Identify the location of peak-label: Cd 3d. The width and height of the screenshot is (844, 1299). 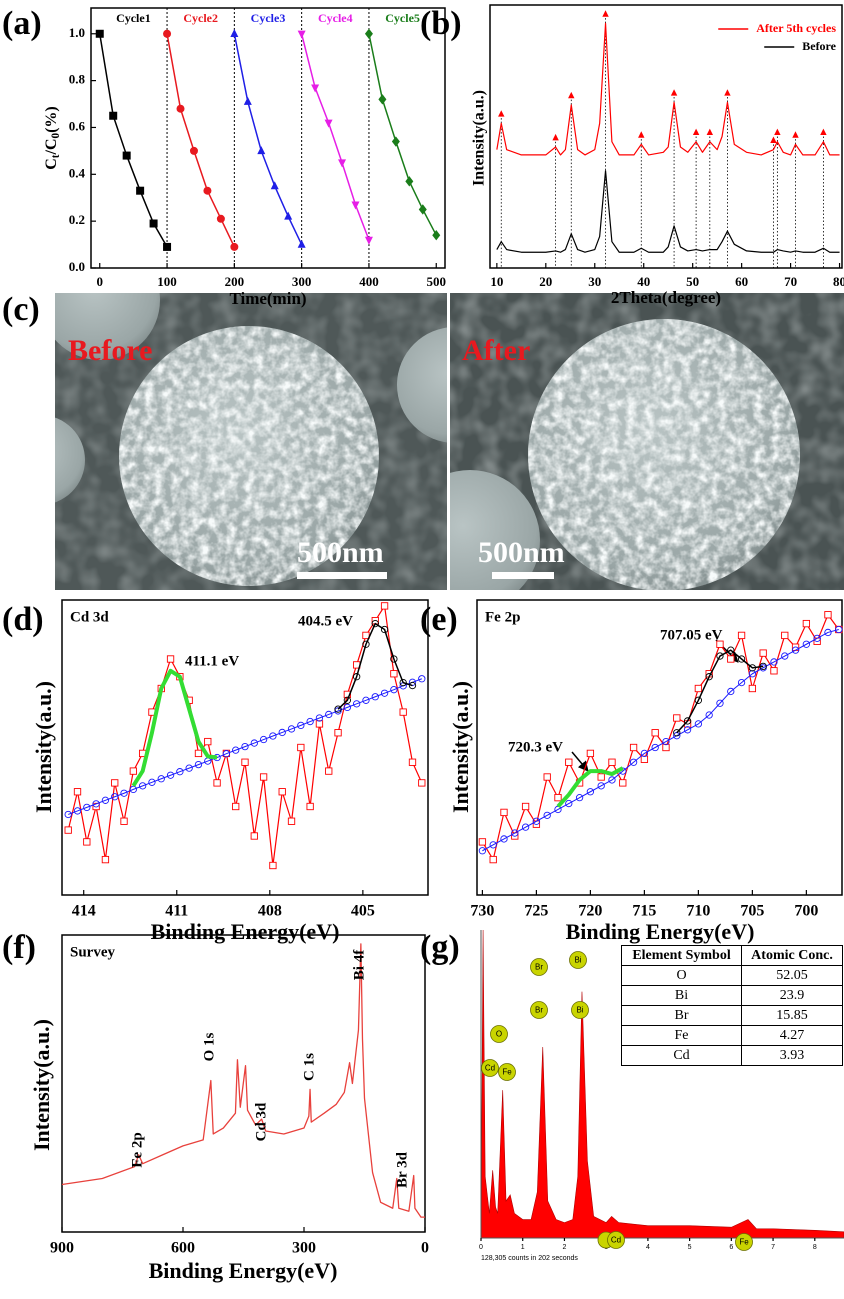
(261, 1121).